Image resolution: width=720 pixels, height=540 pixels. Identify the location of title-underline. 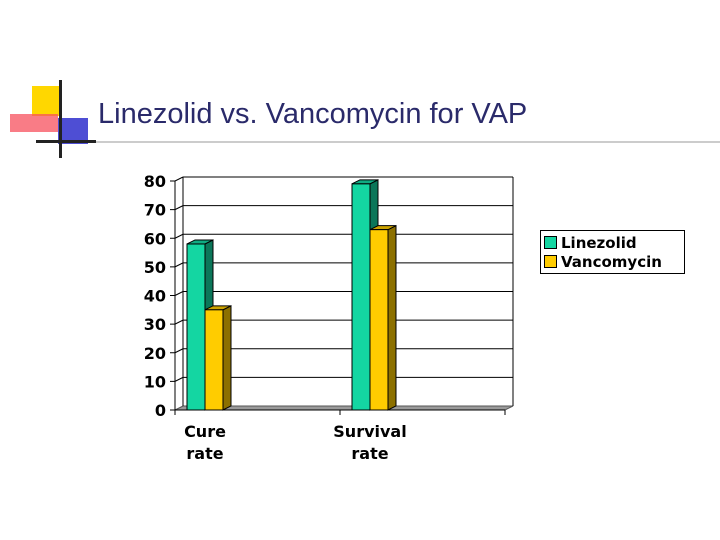
(378, 142).